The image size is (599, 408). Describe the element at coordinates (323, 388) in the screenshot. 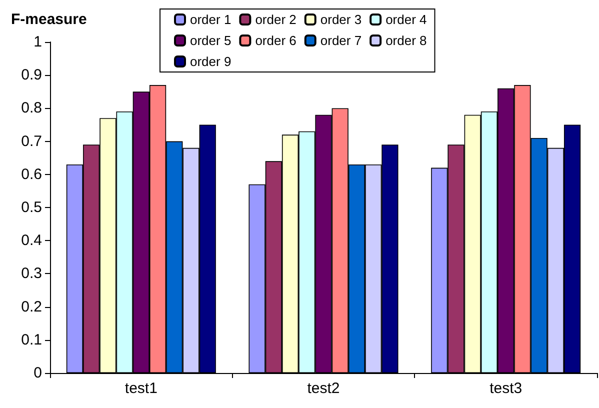

I see `x-tick-label: test2` at that location.